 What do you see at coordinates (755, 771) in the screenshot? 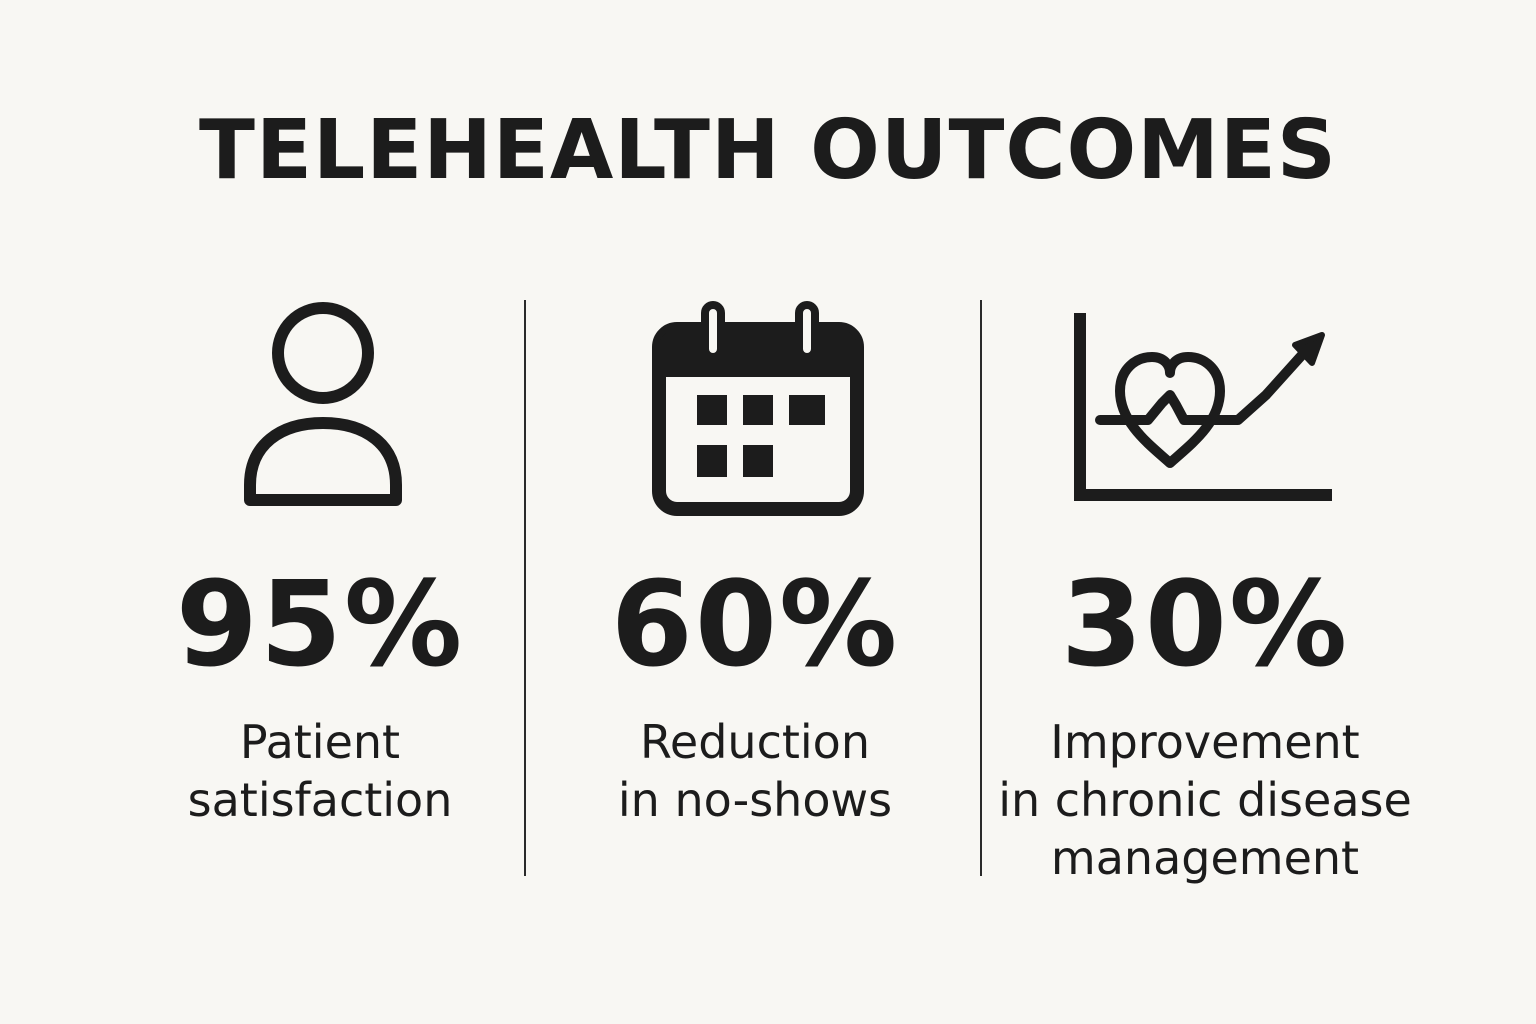
I see `stat-label: Reduction in no-shows` at bounding box center [755, 771].